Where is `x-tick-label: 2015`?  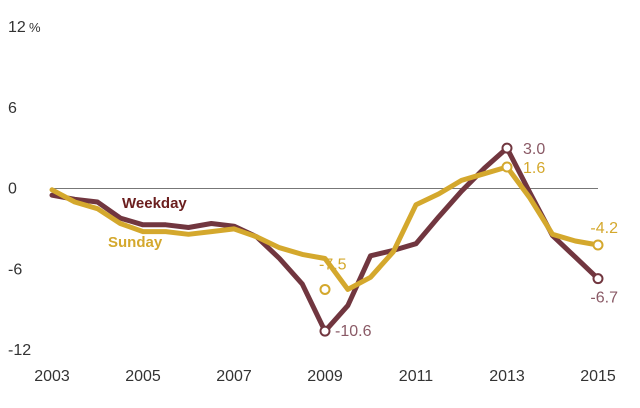 x-tick-label: 2015 is located at coordinates (598, 376).